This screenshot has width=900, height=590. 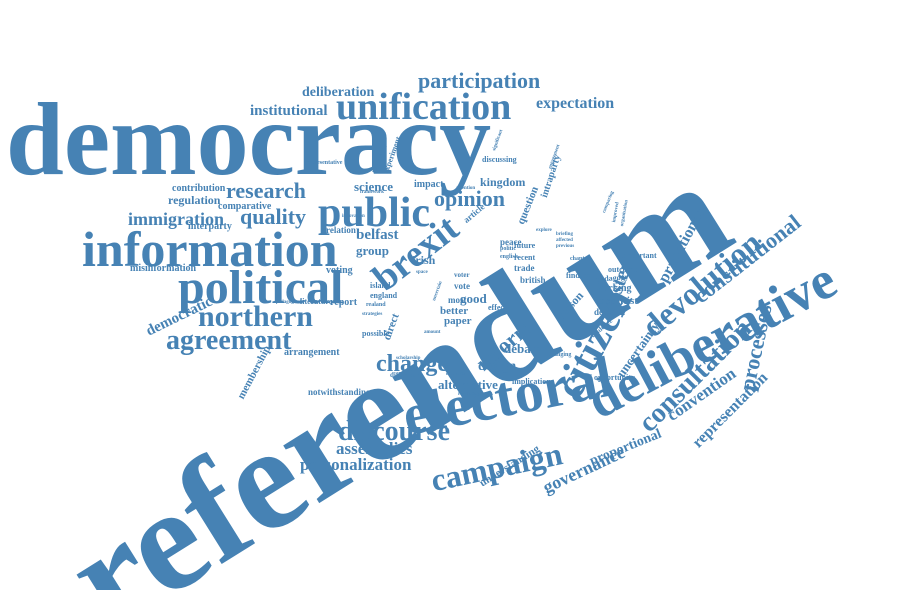 I want to click on word: scholarship, so click(x=408, y=358).